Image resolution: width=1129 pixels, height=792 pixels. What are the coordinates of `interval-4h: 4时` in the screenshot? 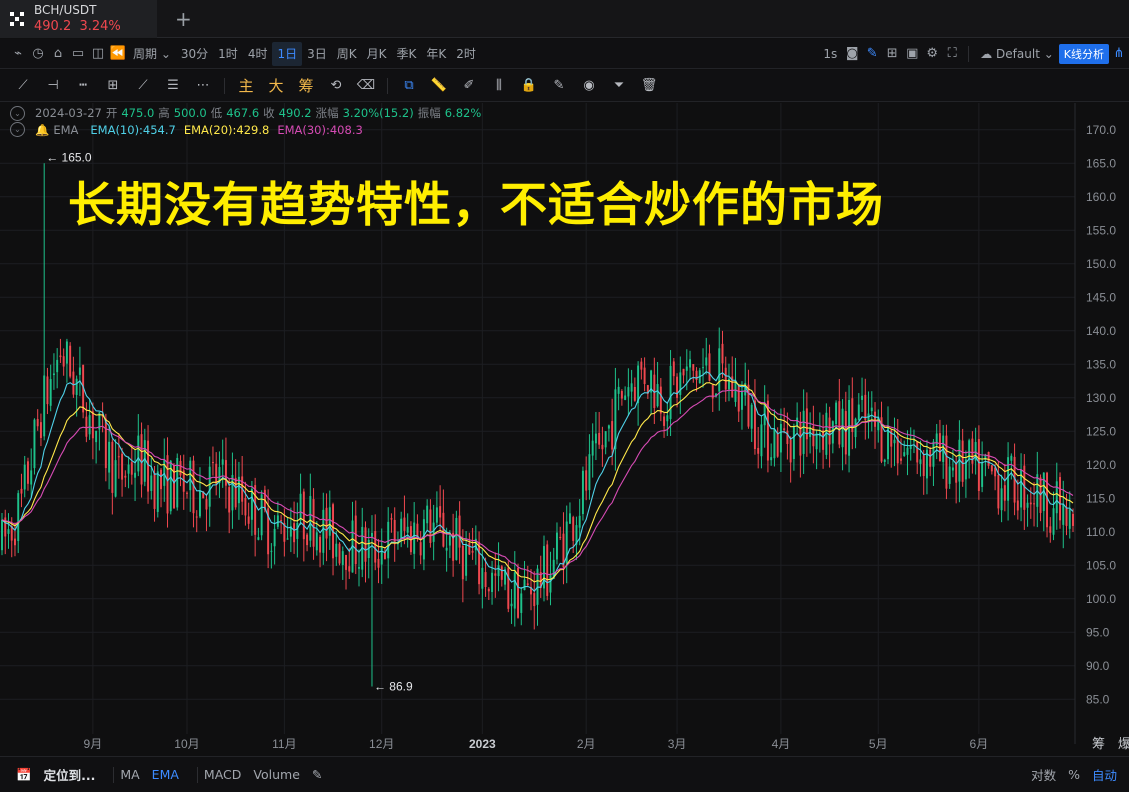 It's located at (257, 54).